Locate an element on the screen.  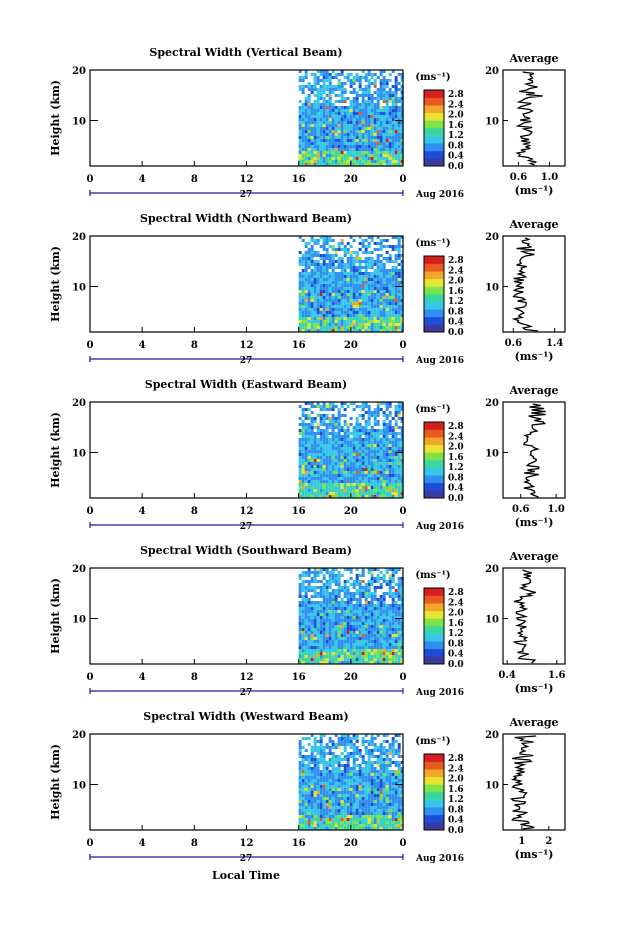
panel-title: Spectral Width (Westward Beam) is located at coordinates (245, 716).